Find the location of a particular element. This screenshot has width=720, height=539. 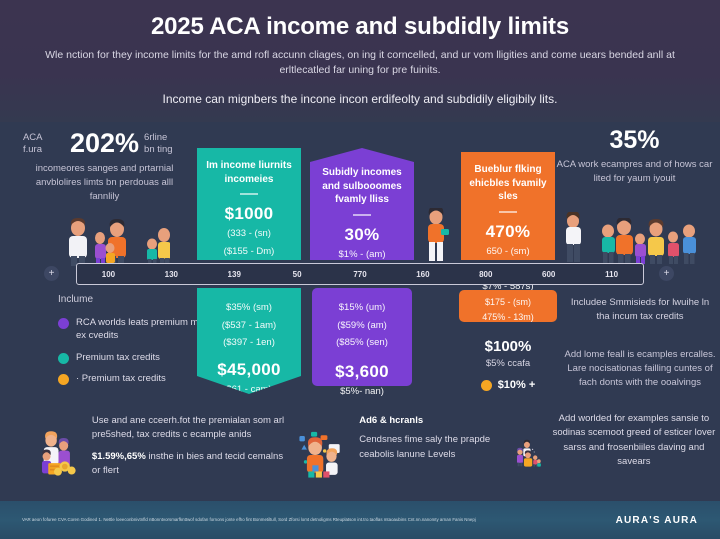

mid-orange-stat: $100% $5% ccafa $10% + is located at coordinates (508, 364).